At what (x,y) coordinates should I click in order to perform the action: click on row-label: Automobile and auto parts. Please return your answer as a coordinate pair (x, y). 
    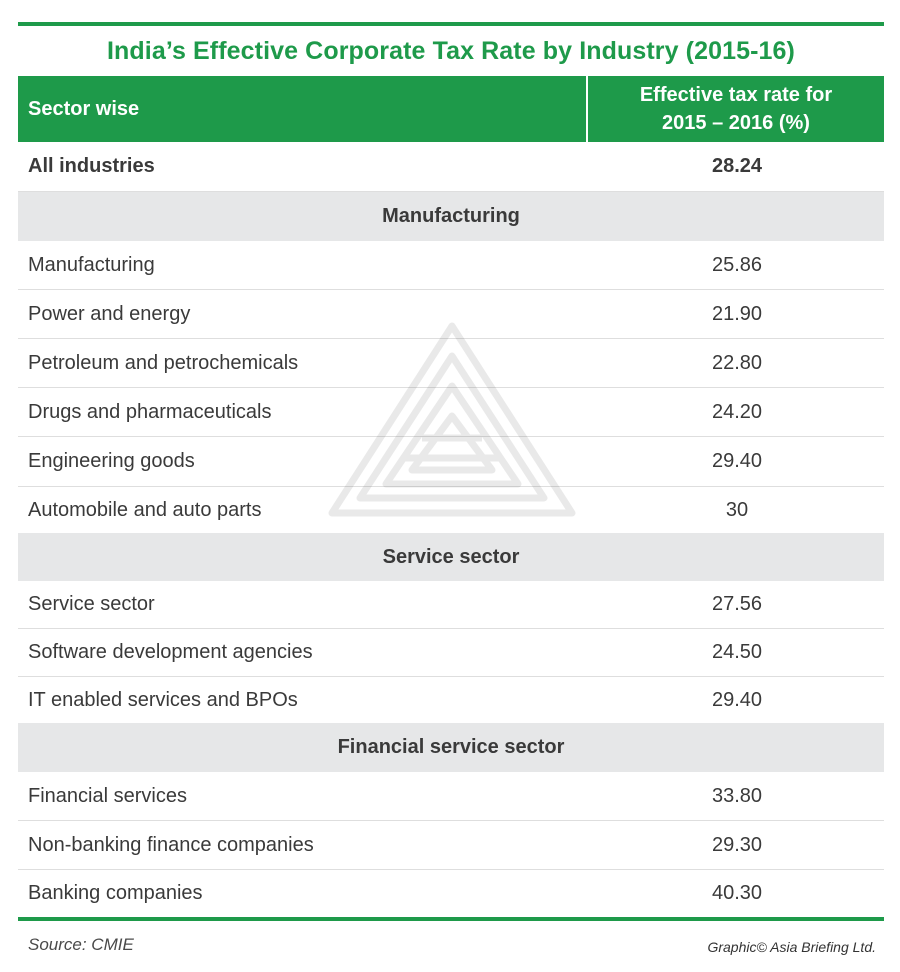
    Looking at the image, I should click on (145, 509).